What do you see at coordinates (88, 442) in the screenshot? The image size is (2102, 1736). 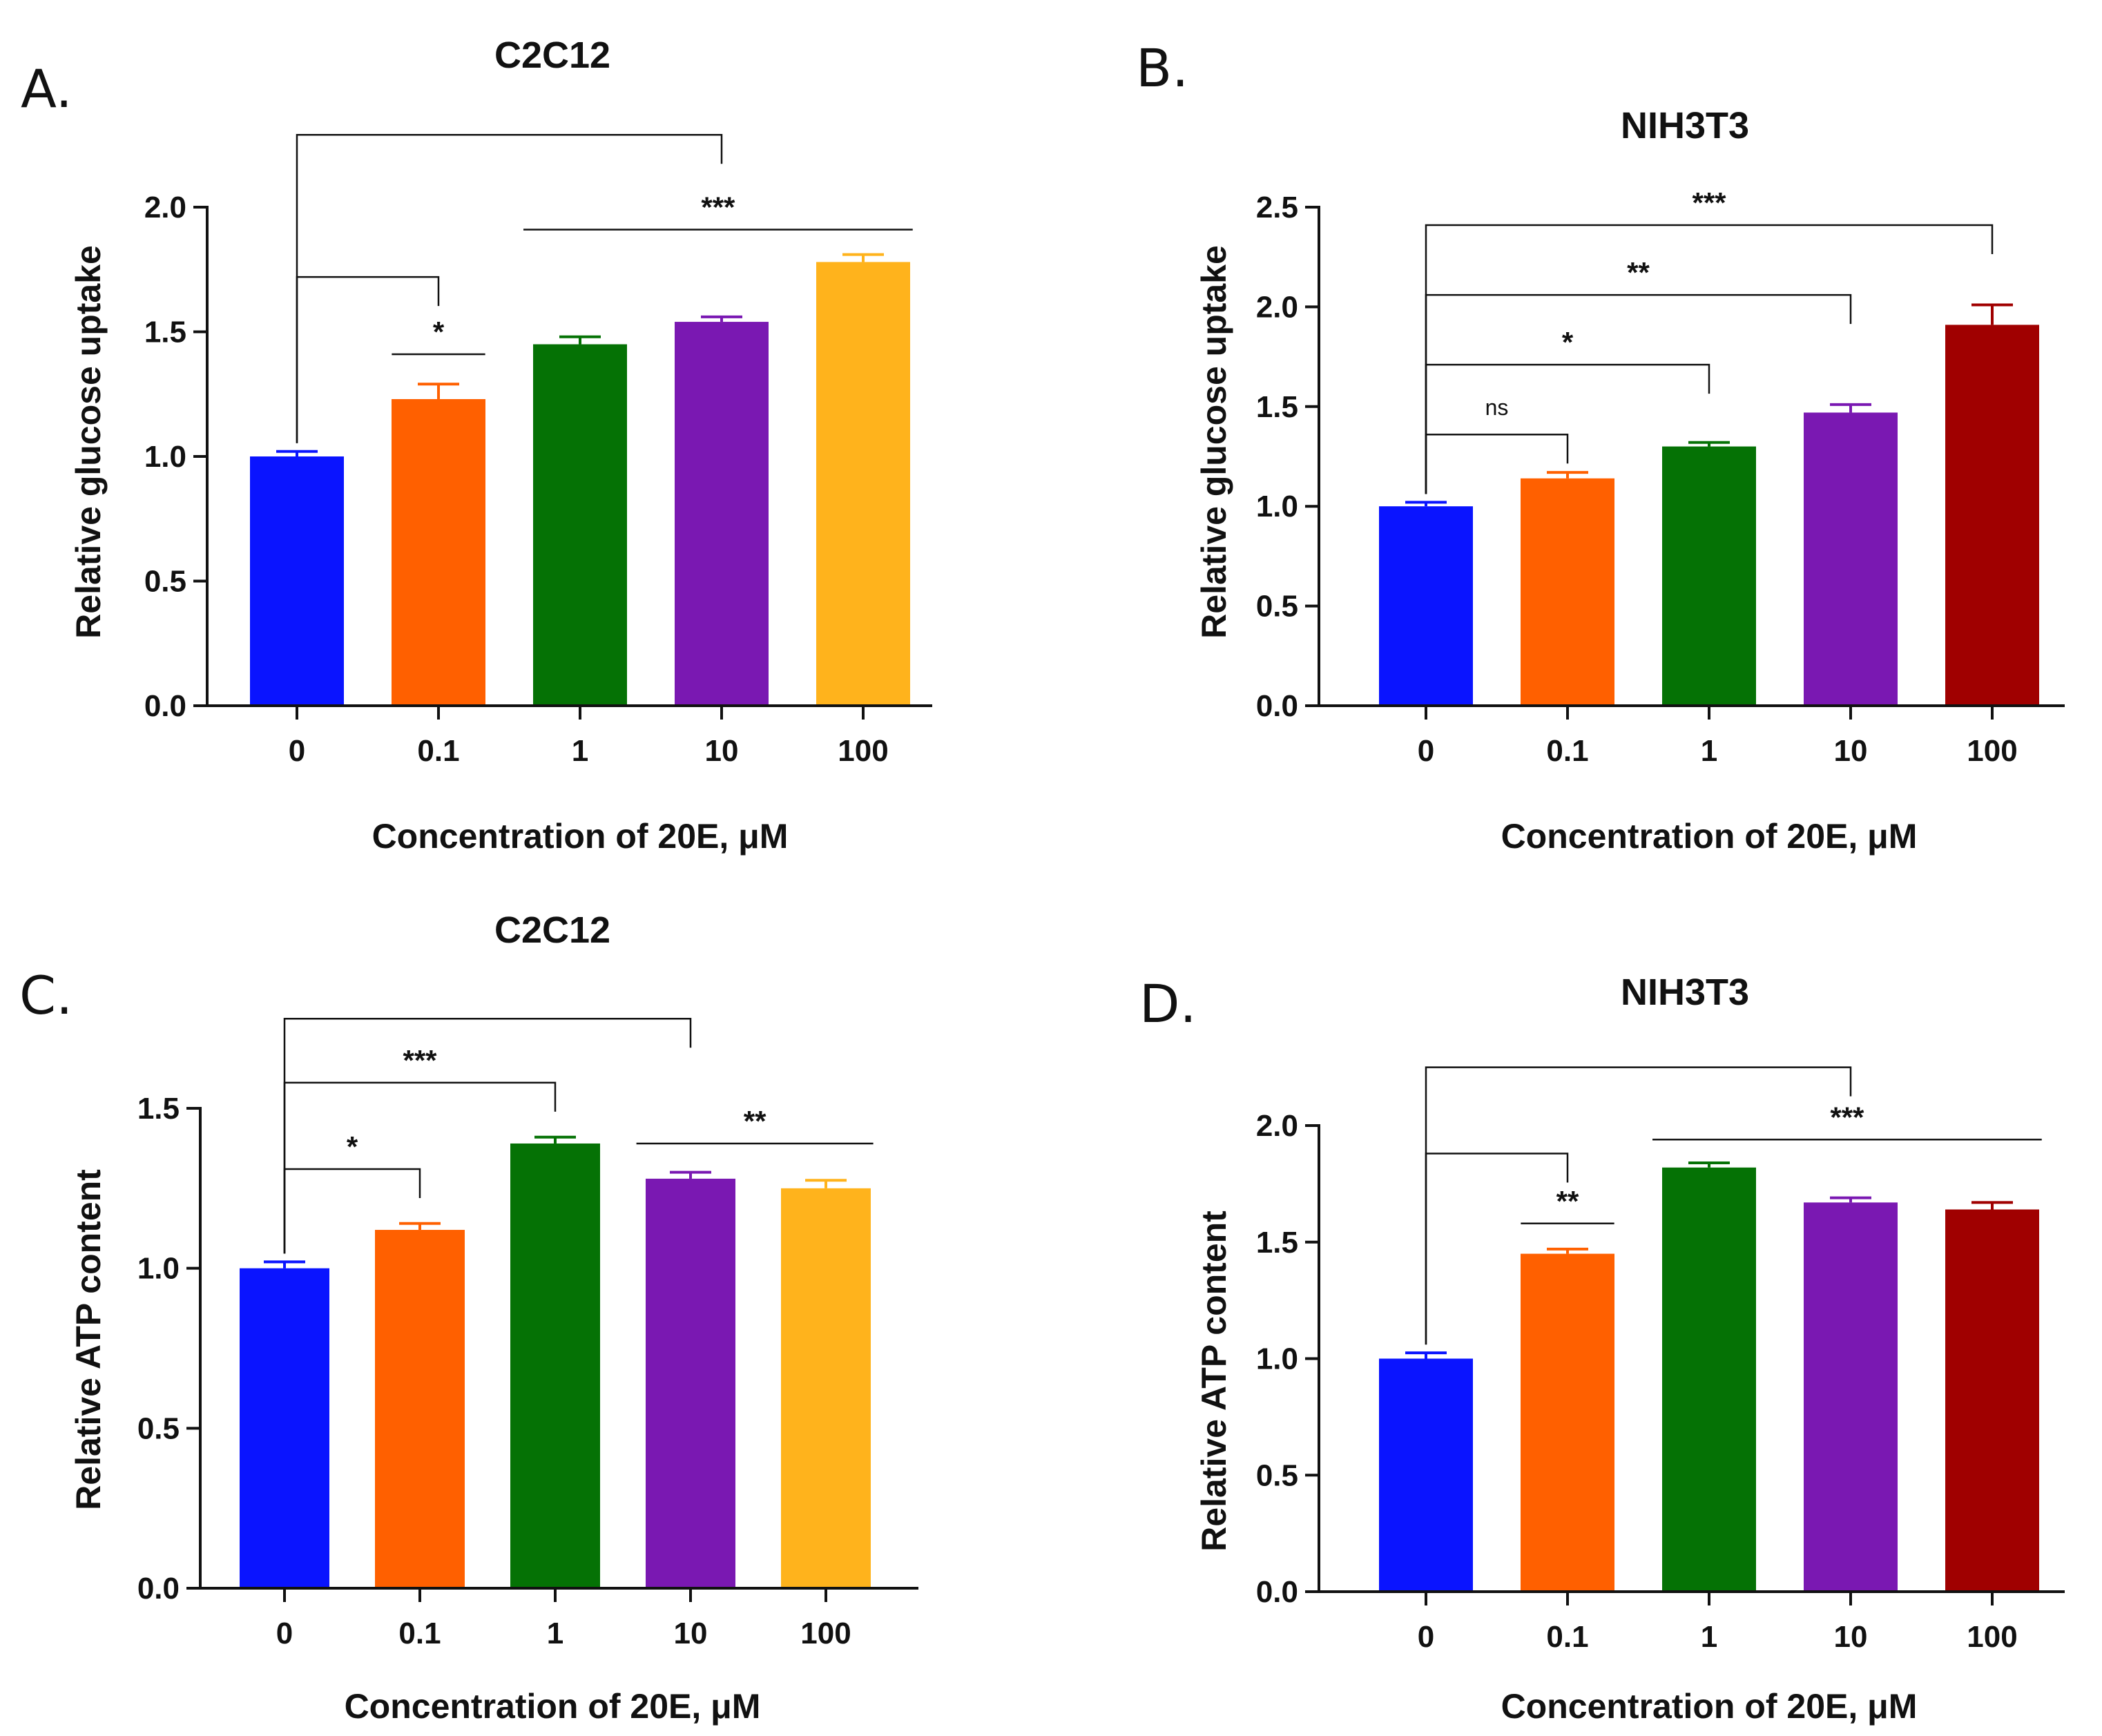 I see `panel-a-y-axis-label: Relative glucose uptake` at bounding box center [88, 442].